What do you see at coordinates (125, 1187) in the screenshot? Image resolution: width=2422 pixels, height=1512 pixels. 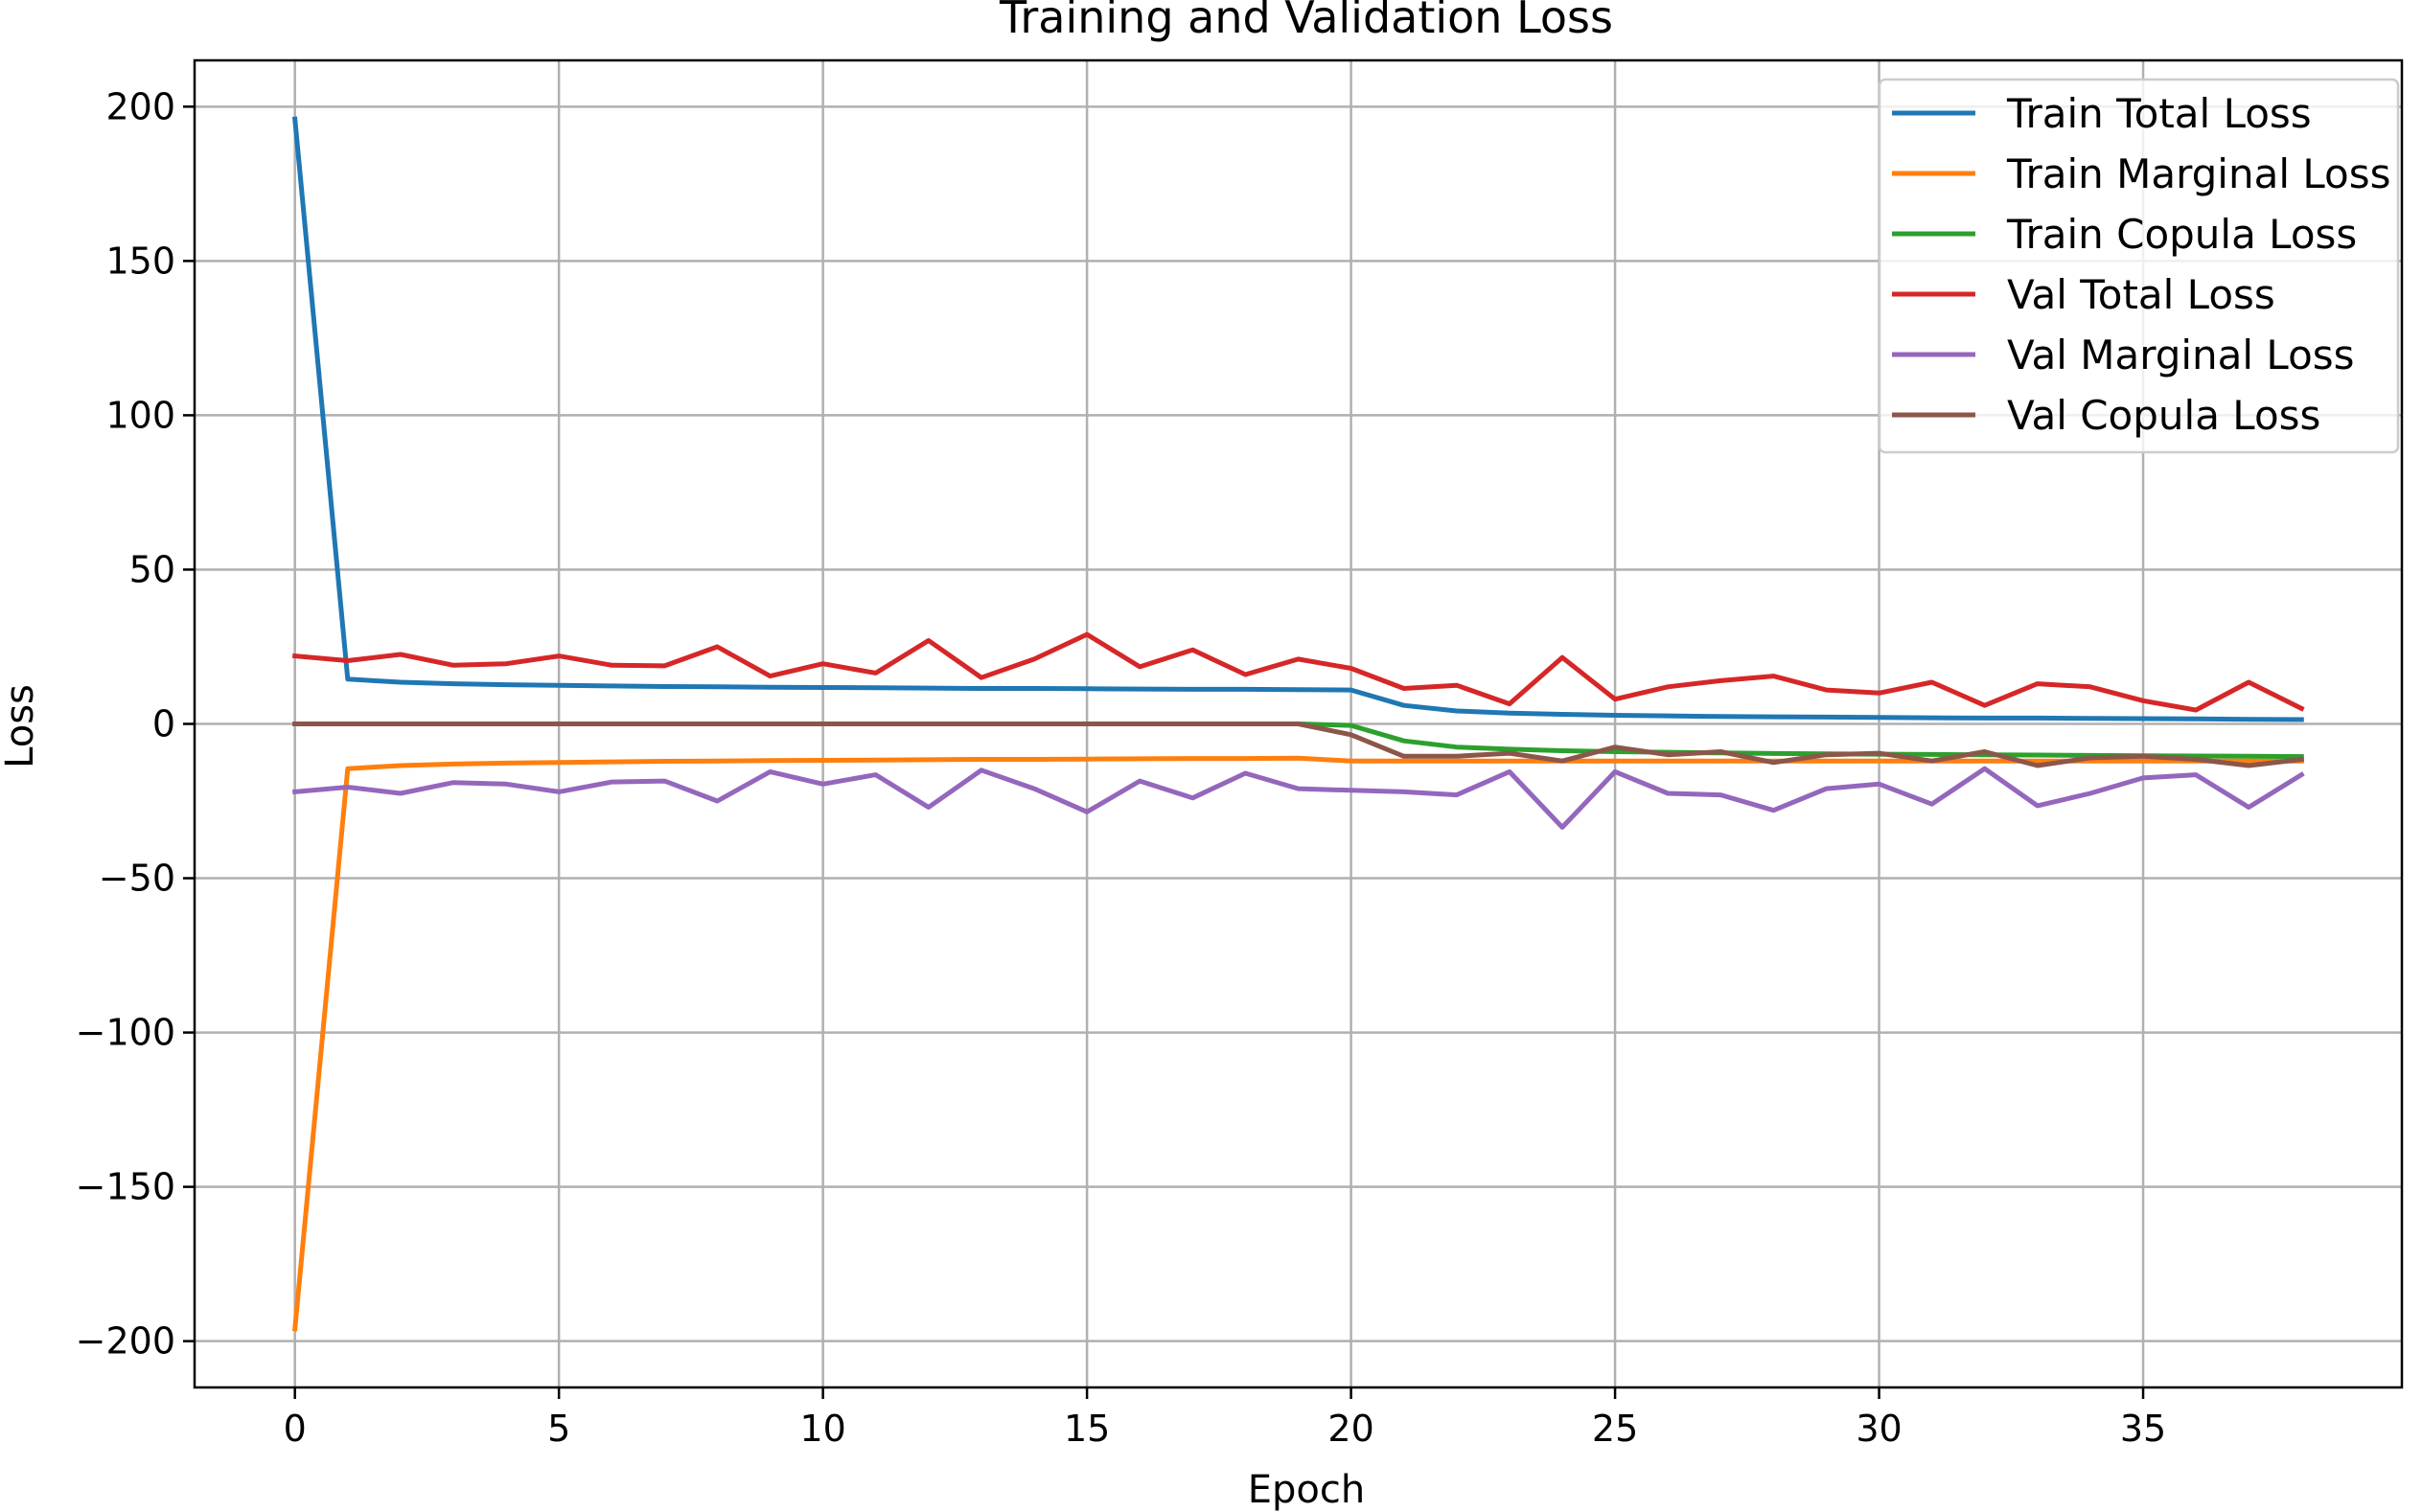 I see `y-tick-label: −150` at bounding box center [125, 1187].